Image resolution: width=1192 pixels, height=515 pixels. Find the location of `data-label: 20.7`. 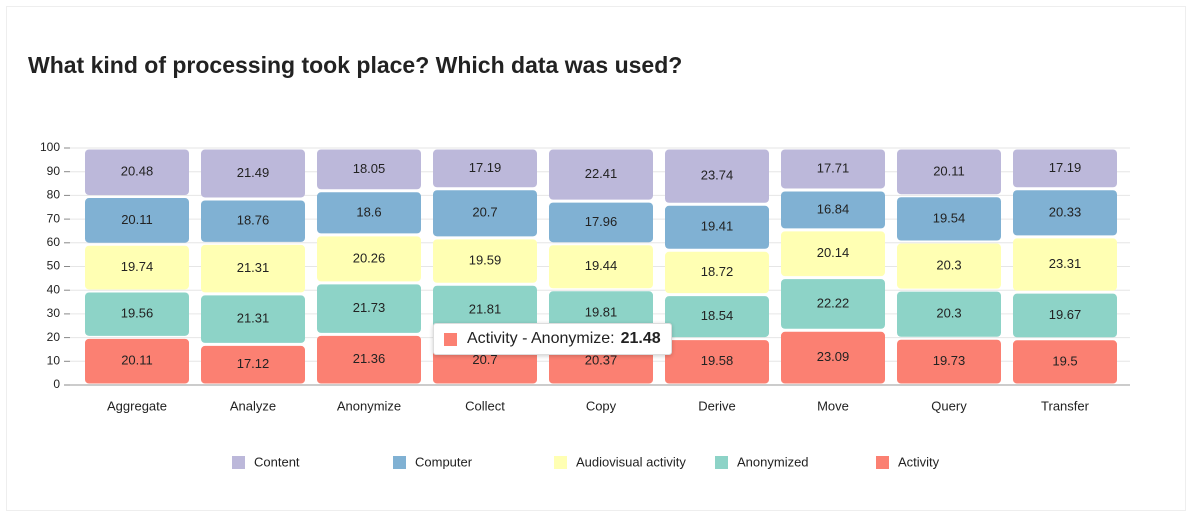

data-label: 20.7 is located at coordinates (484, 359).